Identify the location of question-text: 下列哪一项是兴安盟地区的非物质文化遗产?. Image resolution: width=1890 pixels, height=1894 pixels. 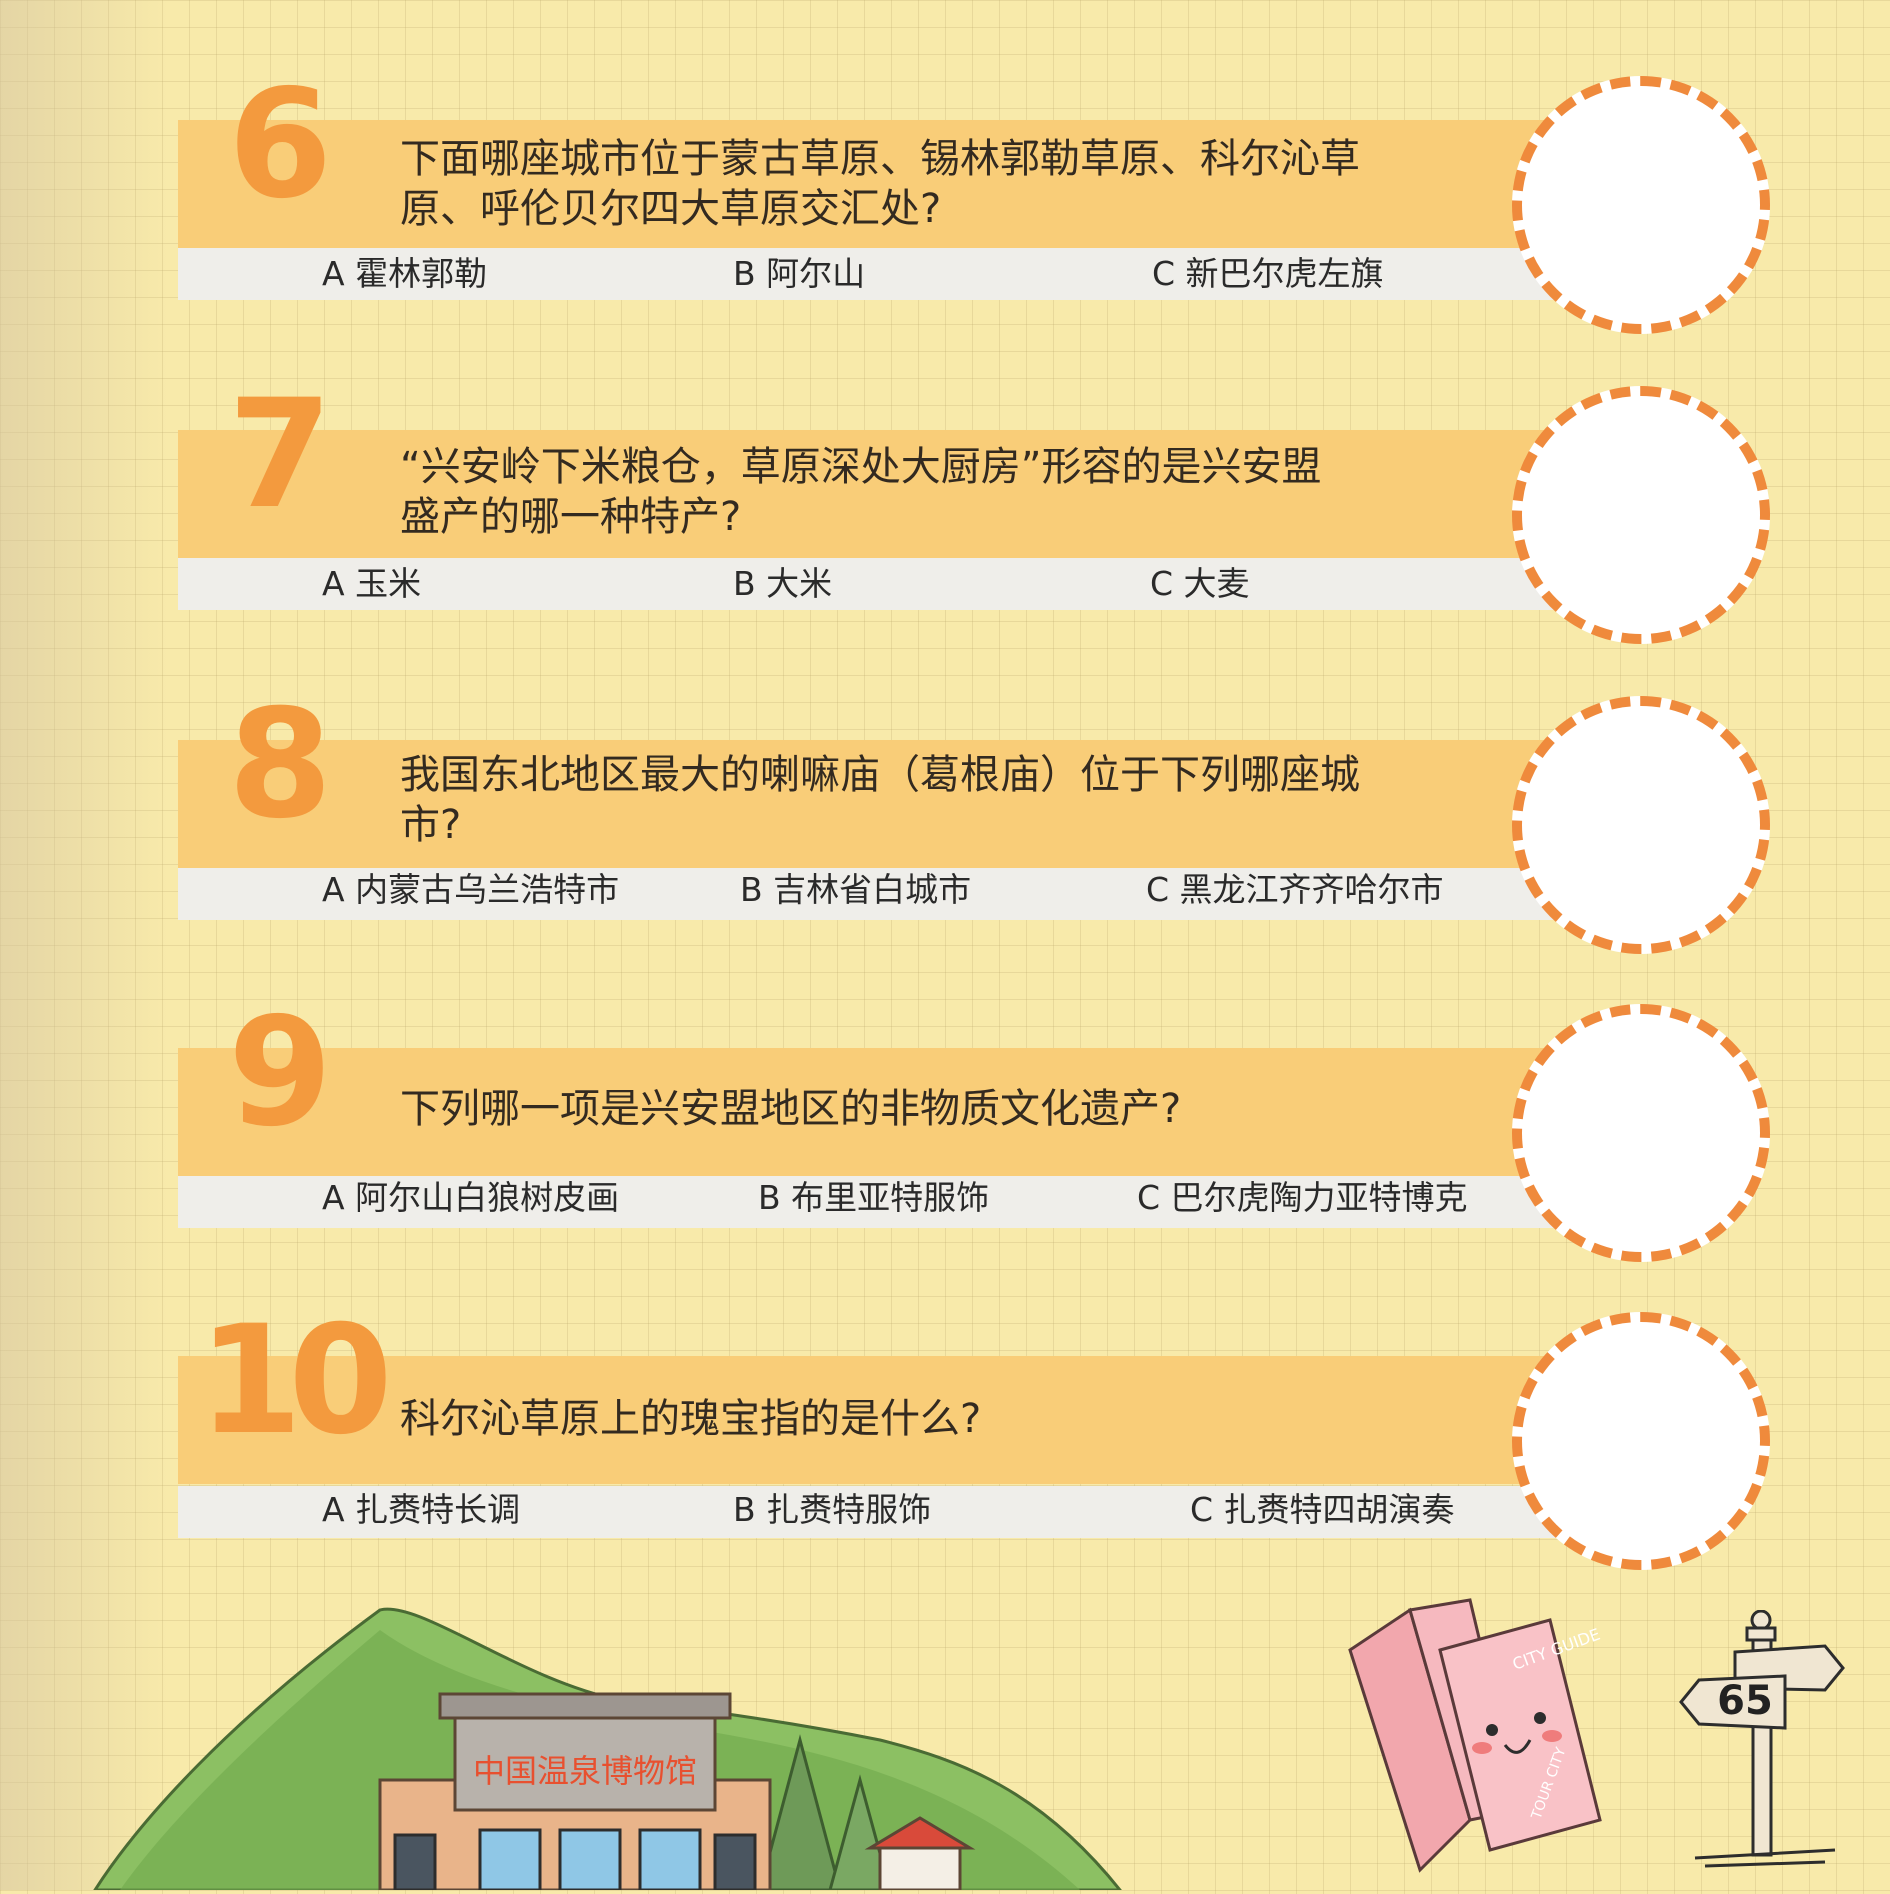
(791, 1109).